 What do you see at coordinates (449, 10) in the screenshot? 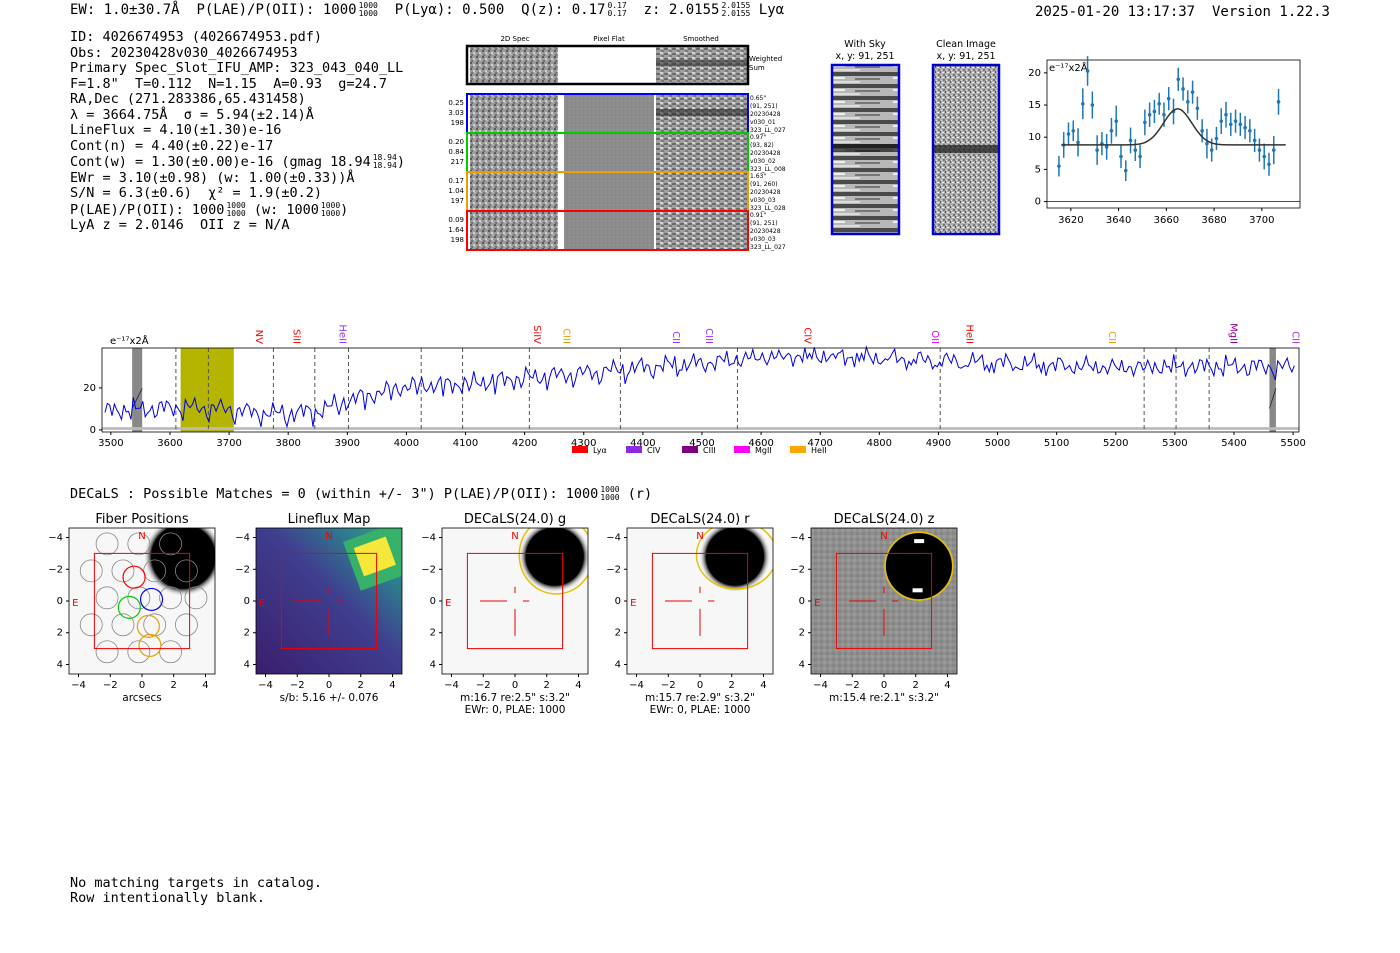
I see `plya-value: P(Lyα): 0.500` at bounding box center [449, 10].